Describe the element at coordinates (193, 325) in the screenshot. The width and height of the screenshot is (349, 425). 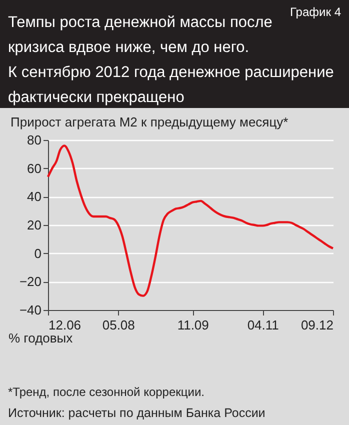
I see `x-tick-label: 11.09` at that location.